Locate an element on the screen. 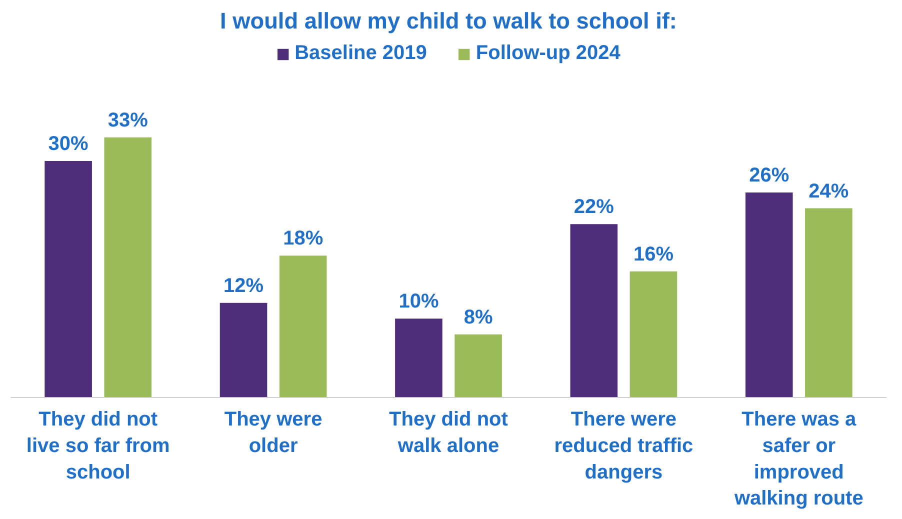  data-label: 8% is located at coordinates (478, 317).